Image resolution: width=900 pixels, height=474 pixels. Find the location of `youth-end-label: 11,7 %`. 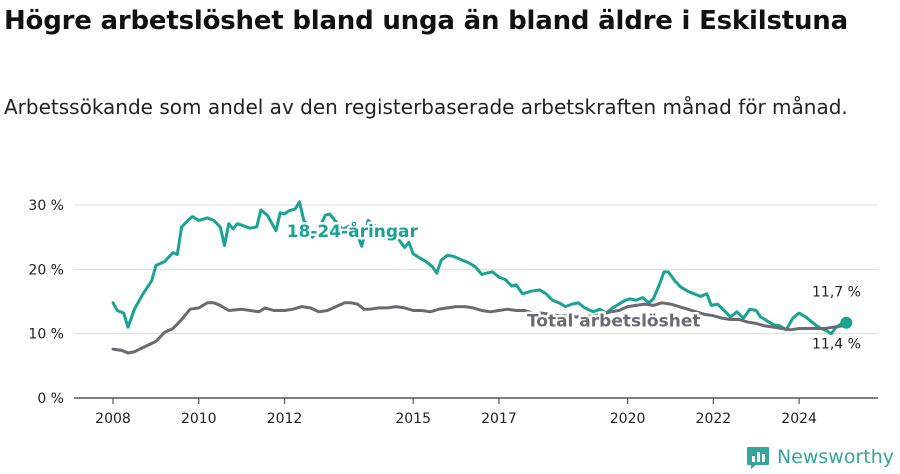

youth-end-label: 11,7 % is located at coordinates (836, 293).